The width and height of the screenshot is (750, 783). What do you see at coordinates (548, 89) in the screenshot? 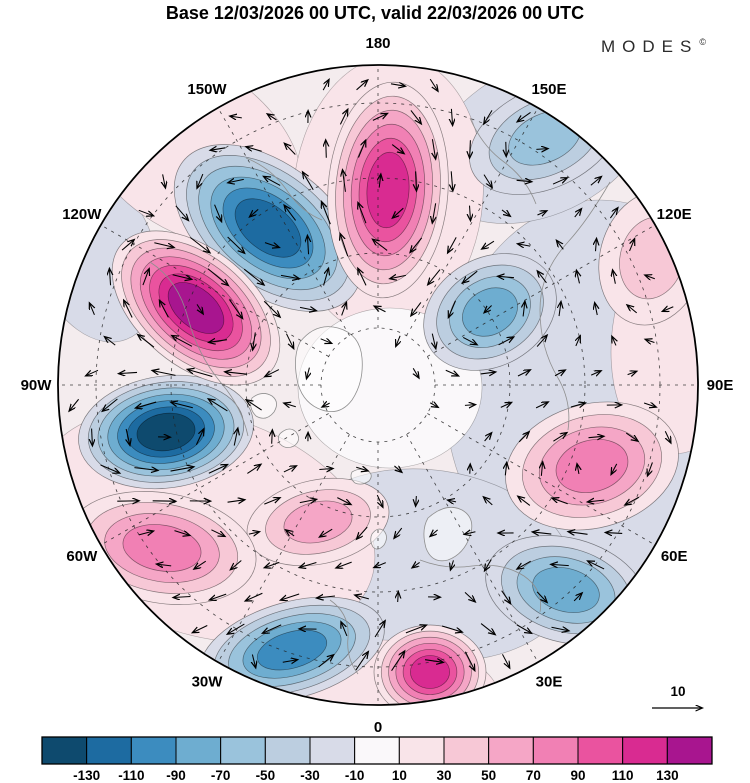
I see `lon-label: 150E` at bounding box center [548, 89].